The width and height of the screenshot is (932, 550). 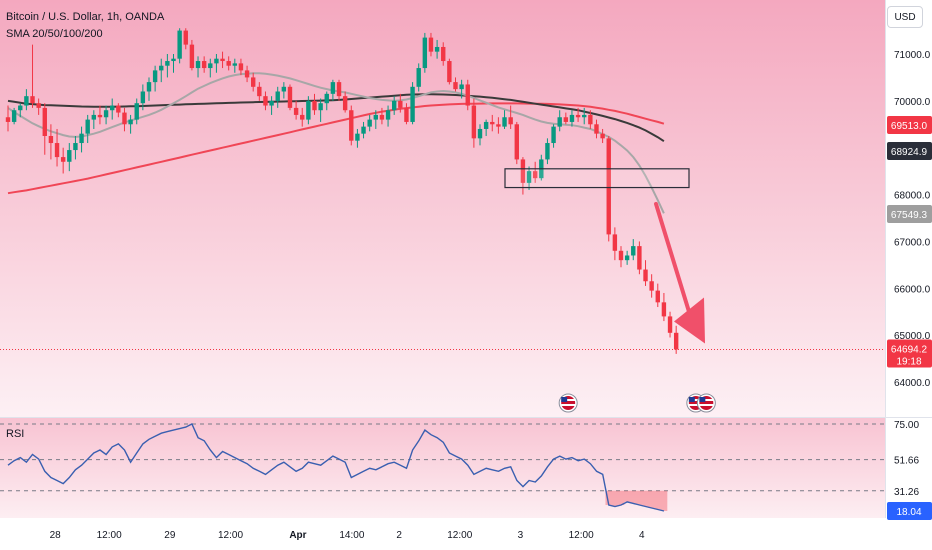 I want to click on rsi-level-label: 31.26, so click(x=906, y=492).